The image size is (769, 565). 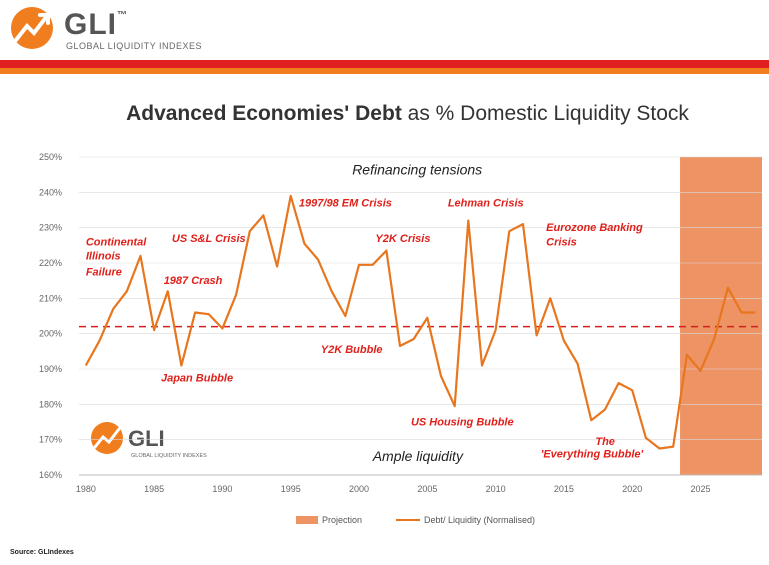 I want to click on gli-logo-icon, so click(x=32, y=28).